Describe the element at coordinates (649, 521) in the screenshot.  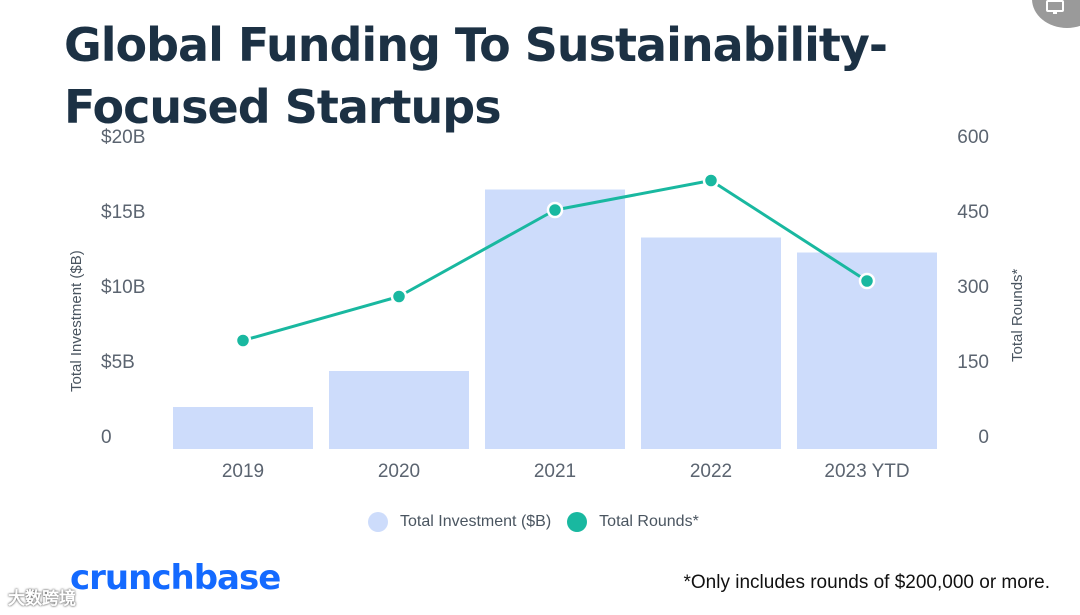
I see `legend-label-rounds: Total Rounds*` at that location.